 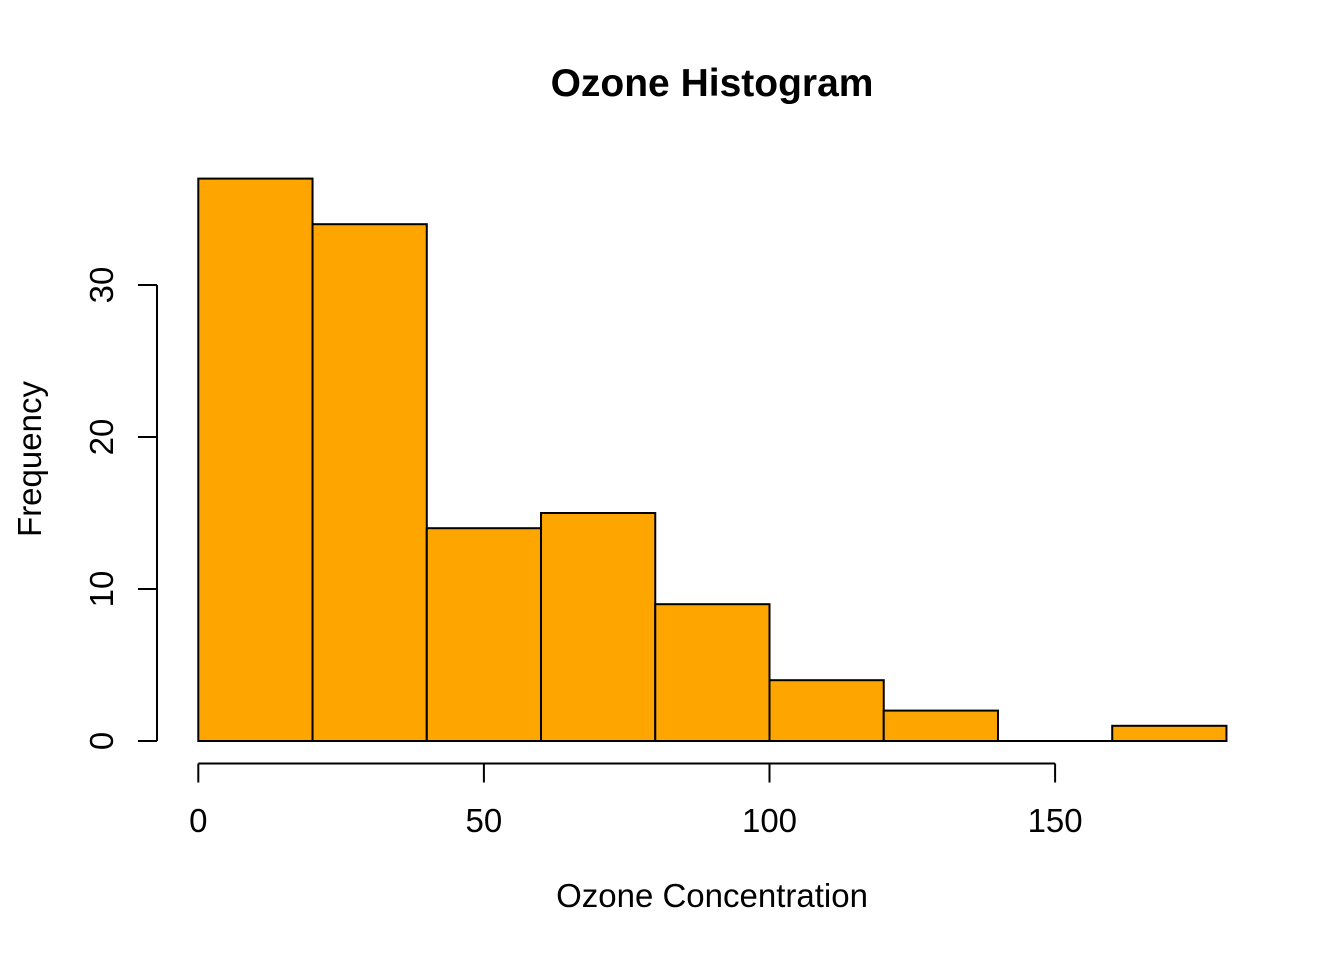 I want to click on x-tick-label: 100, so click(x=769, y=820).